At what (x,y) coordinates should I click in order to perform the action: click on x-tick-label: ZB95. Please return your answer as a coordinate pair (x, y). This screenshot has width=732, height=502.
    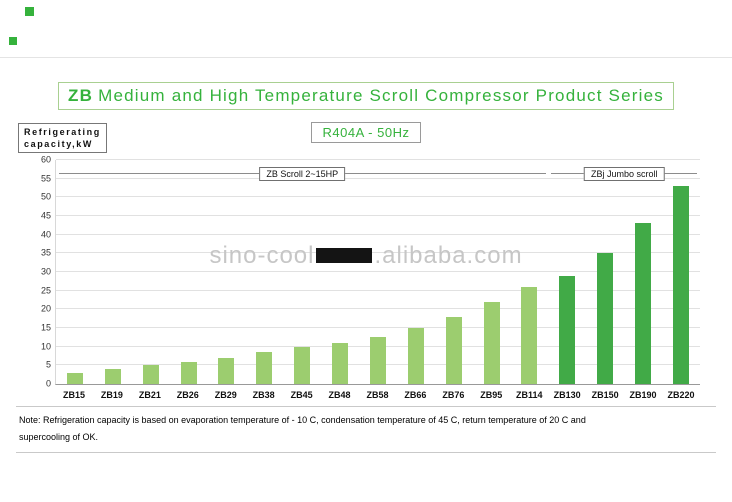
    Looking at the image, I should click on (491, 395).